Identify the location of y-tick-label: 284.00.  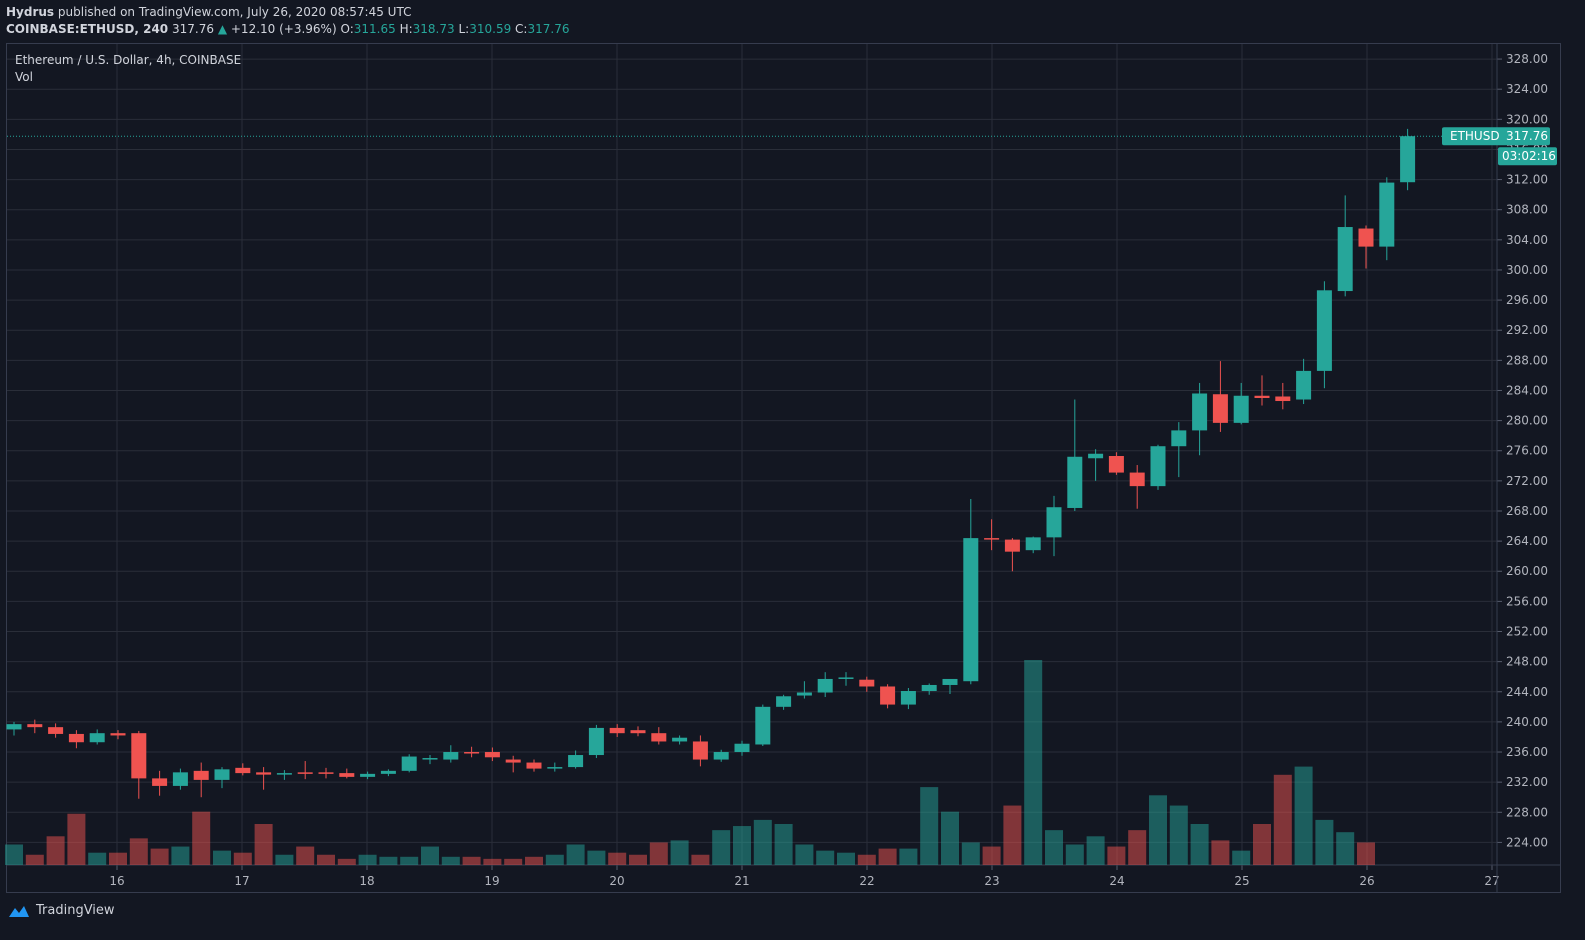
(1527, 390).